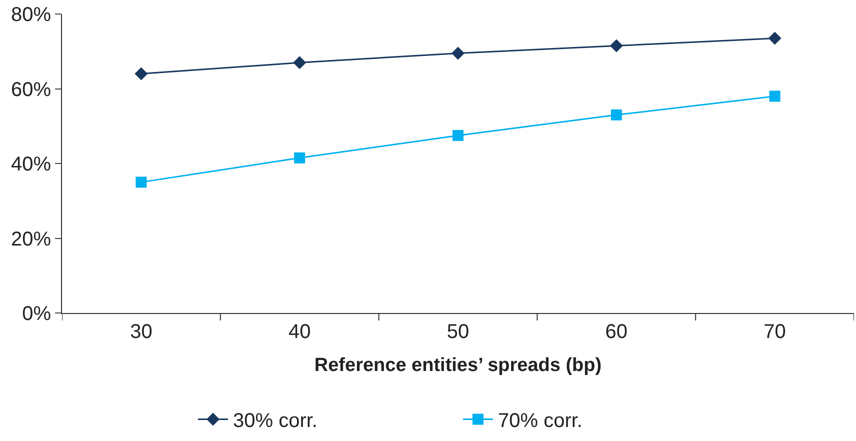  Describe the element at coordinates (540, 421) in the screenshot. I see `legend-label: 70% corr.` at that location.